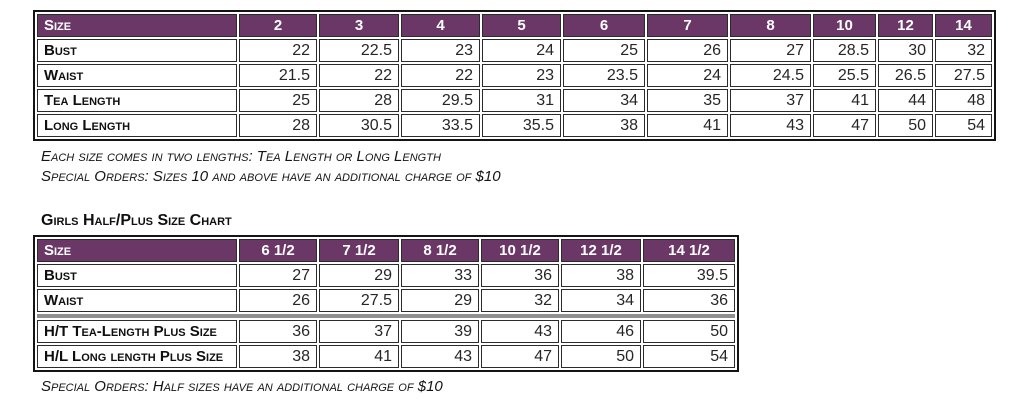 The image size is (1024, 407). I want to click on measurement-cell: 22.5, so click(359, 50).